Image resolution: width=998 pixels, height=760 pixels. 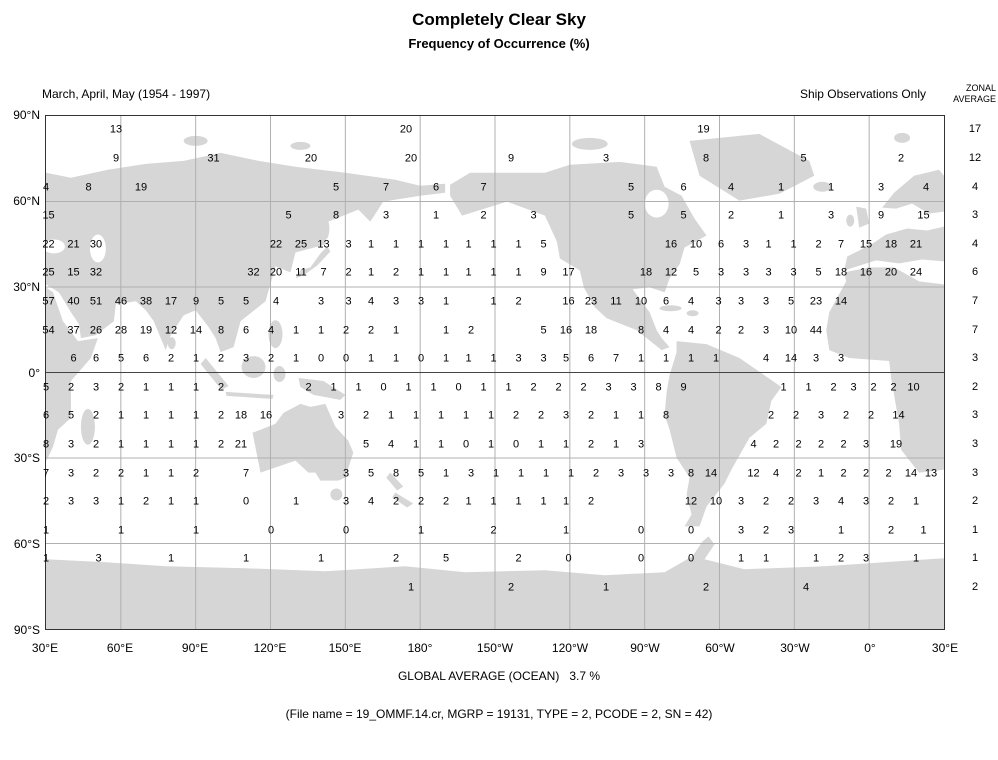 What do you see at coordinates (279, 374) in the screenshot?
I see `landmass-sulawesi` at bounding box center [279, 374].